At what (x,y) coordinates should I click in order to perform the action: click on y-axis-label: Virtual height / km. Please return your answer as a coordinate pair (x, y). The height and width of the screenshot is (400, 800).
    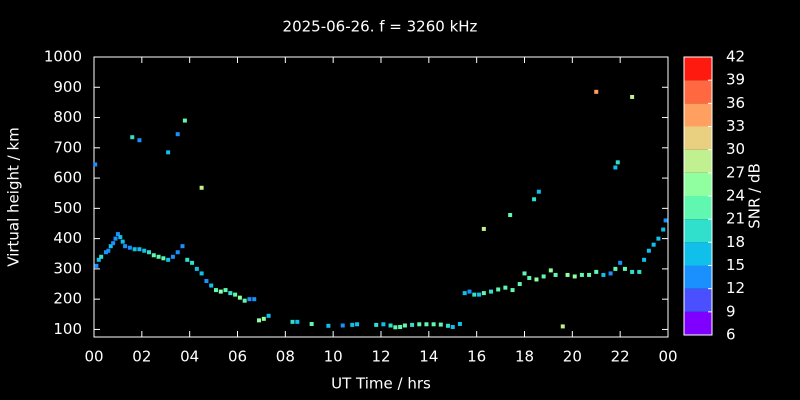
    Looking at the image, I should click on (14, 196).